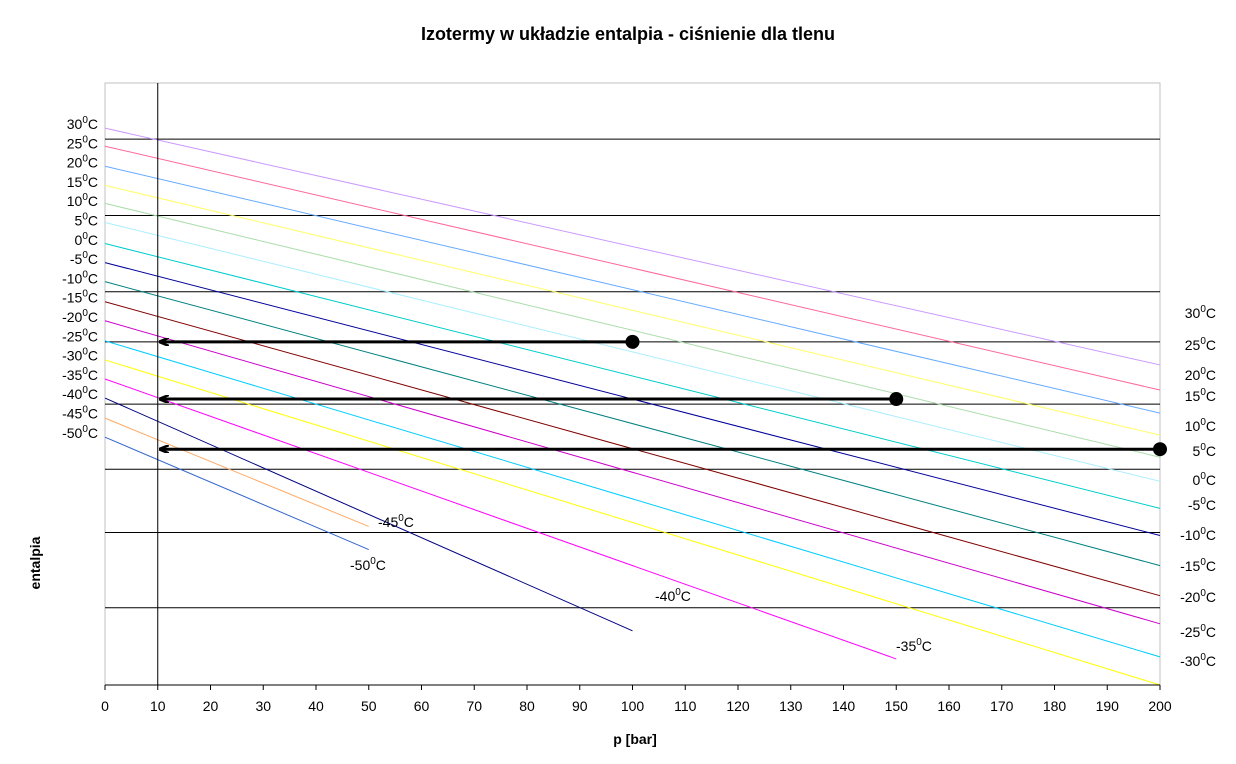 The width and height of the screenshot is (1236, 764). What do you see at coordinates (844, 706) in the screenshot?
I see `x-tick-label-14: 140` at bounding box center [844, 706].